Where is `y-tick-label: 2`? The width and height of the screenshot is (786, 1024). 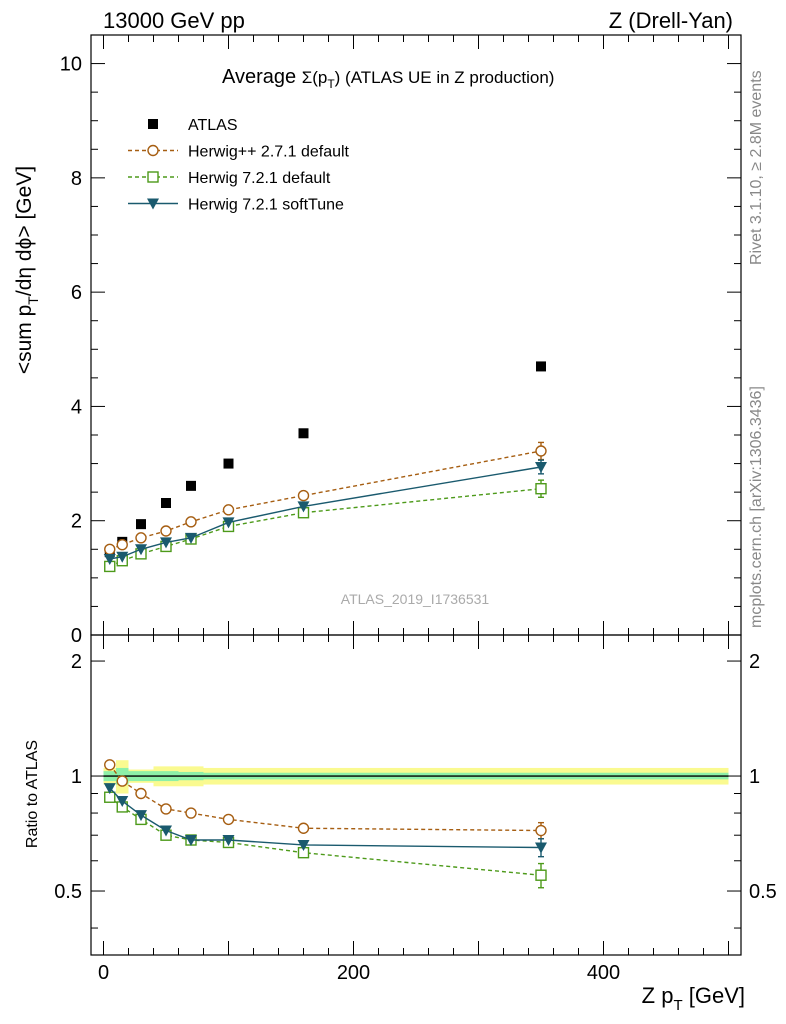
y-tick-label: 2 is located at coordinates (76, 522).